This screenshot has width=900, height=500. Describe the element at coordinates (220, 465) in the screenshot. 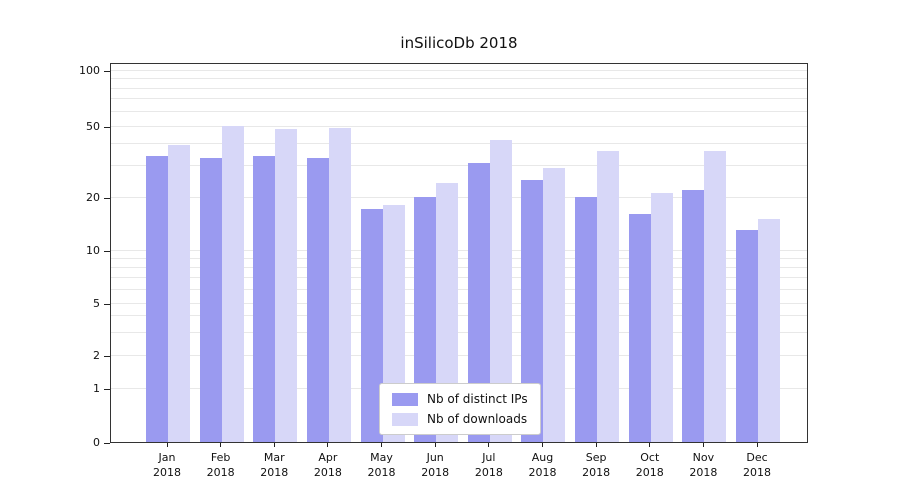

I see `x-axis-tick-label: Feb 2018` at that location.